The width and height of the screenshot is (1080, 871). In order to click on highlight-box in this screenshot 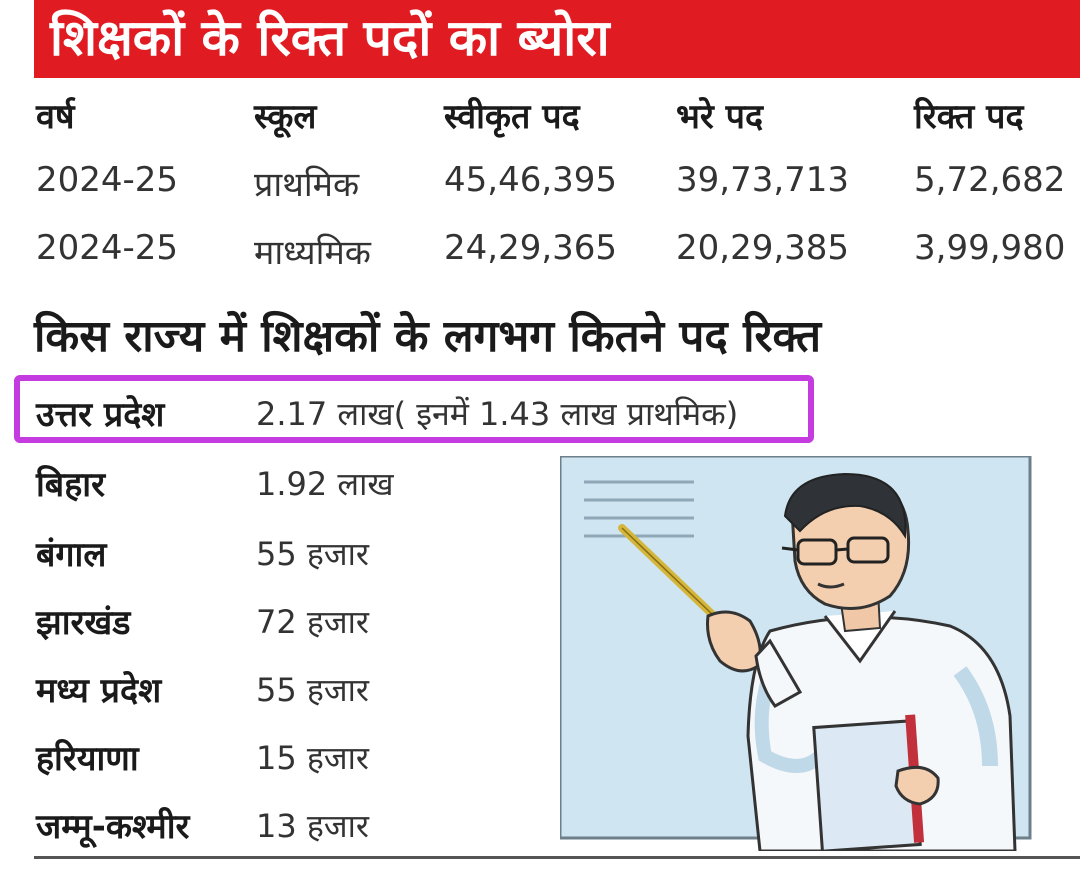, I will do `click(414, 409)`.